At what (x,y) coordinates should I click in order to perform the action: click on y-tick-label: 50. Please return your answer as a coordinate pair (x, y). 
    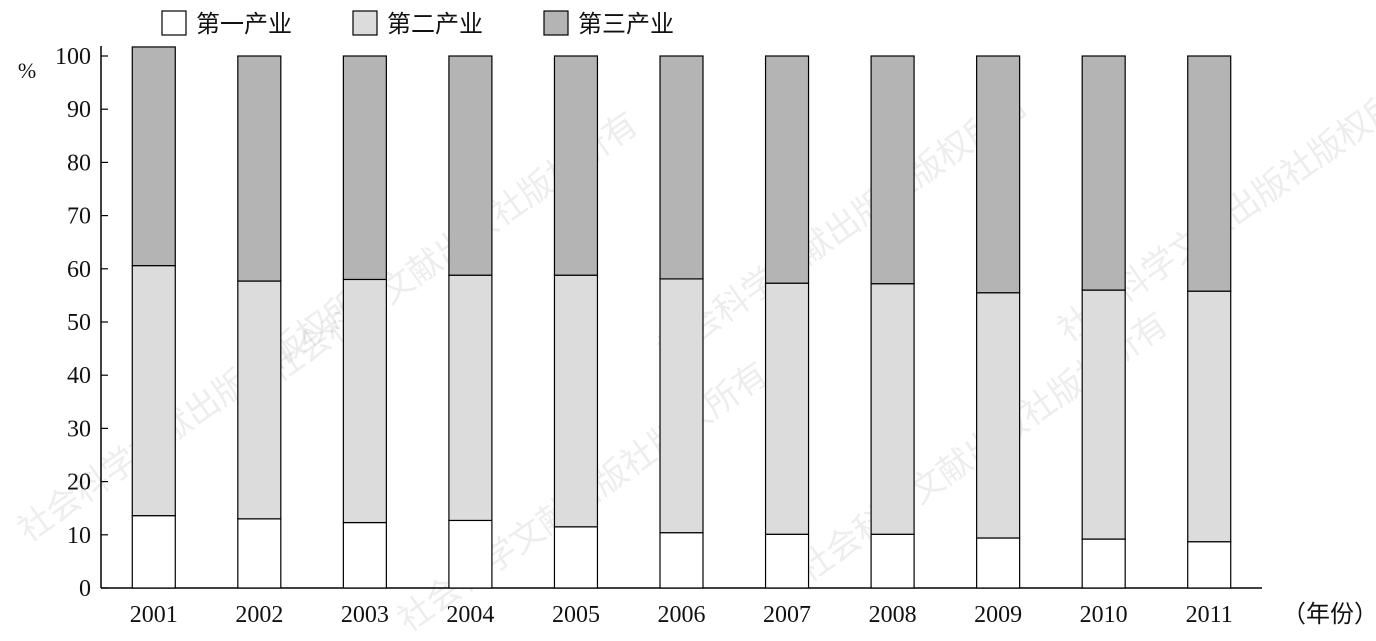
    Looking at the image, I should click on (79, 323).